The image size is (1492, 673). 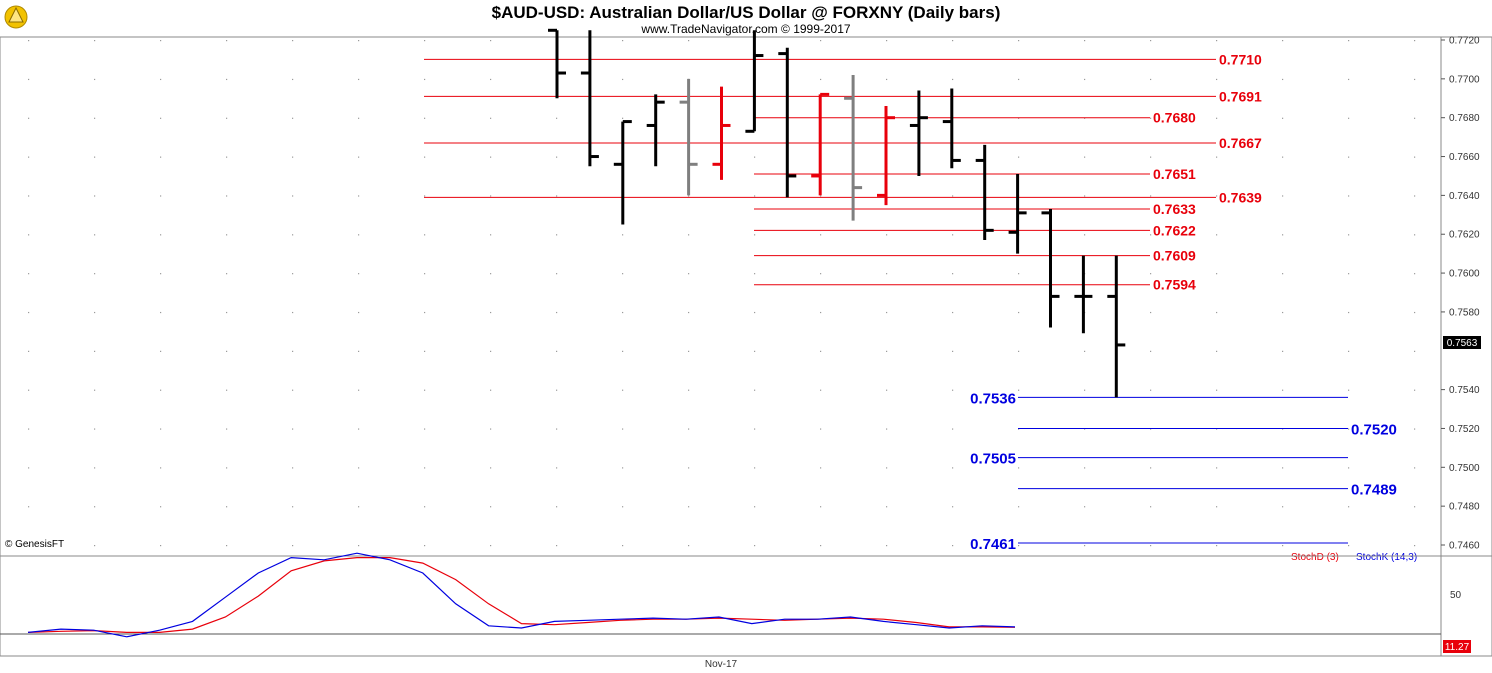 I want to click on price-tick-label: 0.7660, so click(x=1464, y=157).